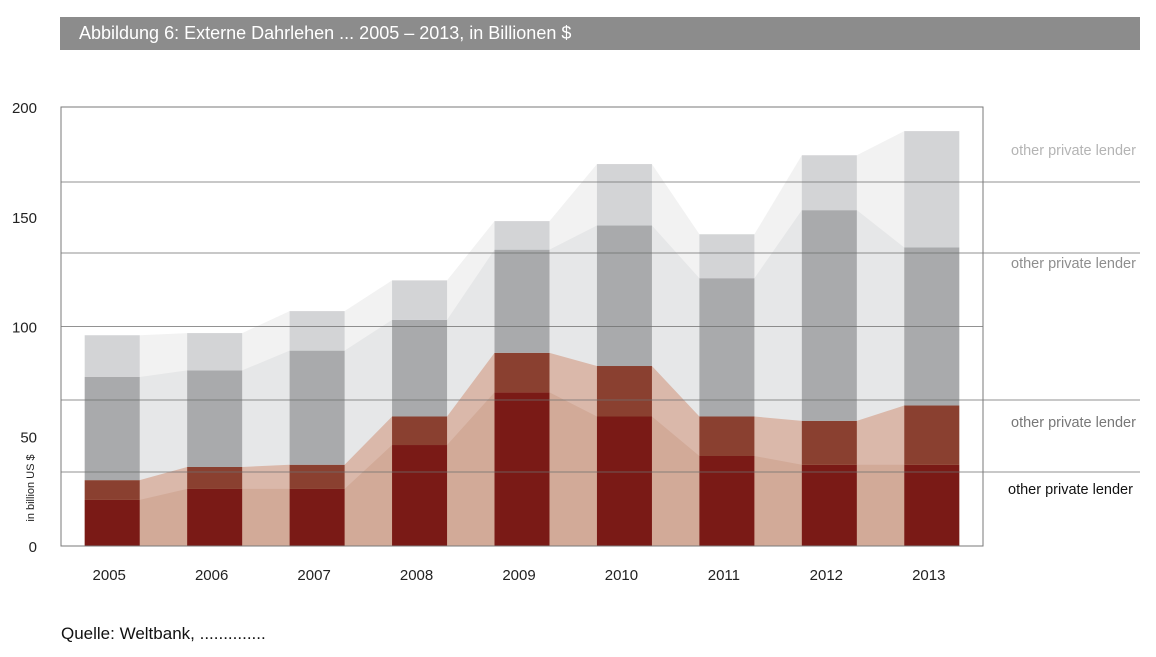 This screenshot has height=657, width=1156. I want to click on x-tick-2013: 2013, so click(928, 575).